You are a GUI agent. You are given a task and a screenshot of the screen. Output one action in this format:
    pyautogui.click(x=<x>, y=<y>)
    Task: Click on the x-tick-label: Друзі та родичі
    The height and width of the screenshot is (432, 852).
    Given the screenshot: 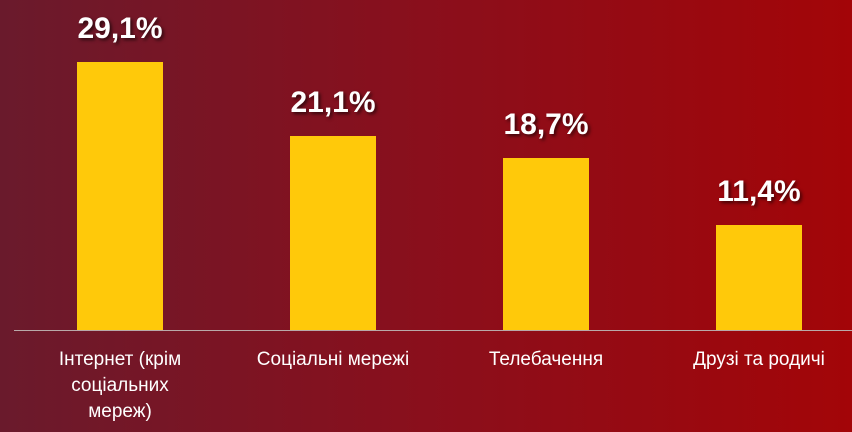 What is the action you would take?
    pyautogui.click(x=759, y=359)
    